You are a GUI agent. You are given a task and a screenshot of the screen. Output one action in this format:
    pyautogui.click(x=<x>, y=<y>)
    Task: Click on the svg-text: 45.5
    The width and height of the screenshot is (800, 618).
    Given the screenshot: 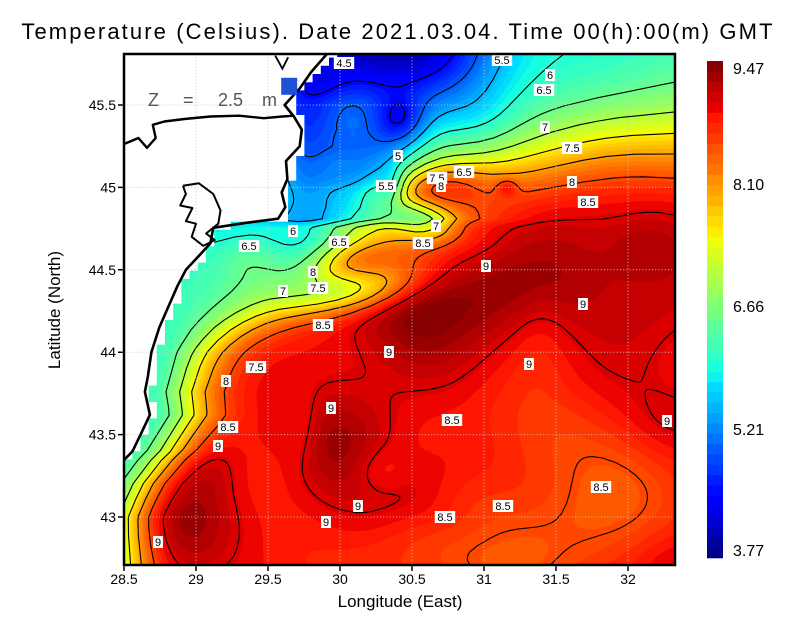 What is the action you would take?
    pyautogui.click(x=102, y=105)
    